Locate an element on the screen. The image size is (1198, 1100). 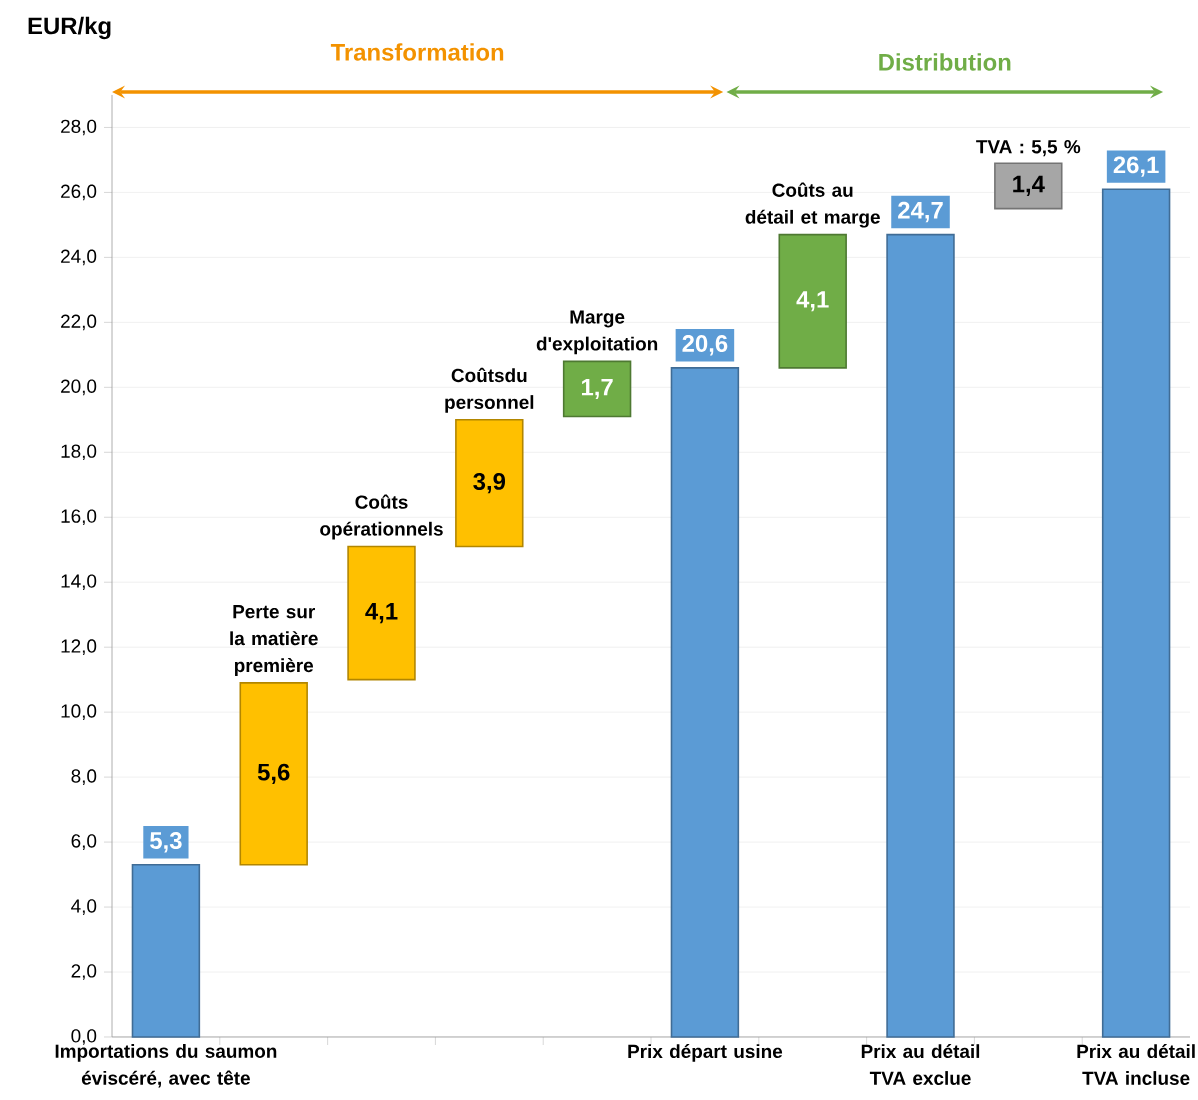
data-label: 3,9 is located at coordinates (489, 483).